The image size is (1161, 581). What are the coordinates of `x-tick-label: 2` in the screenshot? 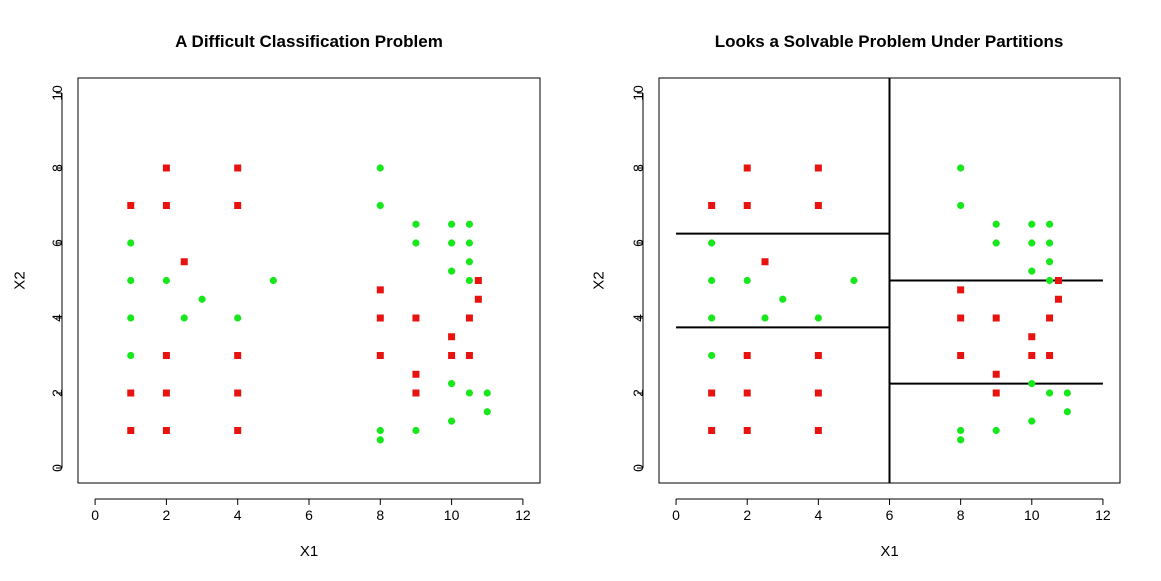 It's located at (747, 515).